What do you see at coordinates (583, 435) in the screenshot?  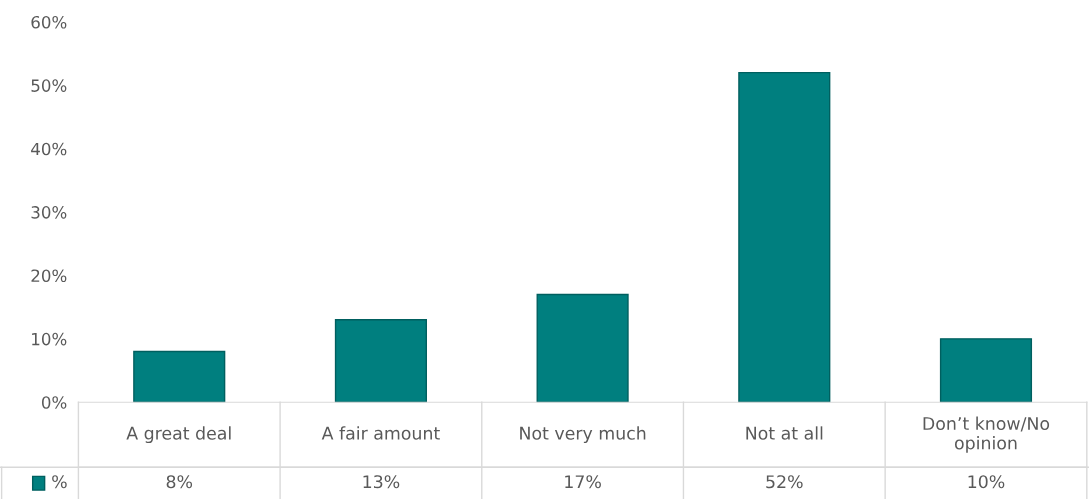 I see `x-tick-label: Not very much` at bounding box center [583, 435].